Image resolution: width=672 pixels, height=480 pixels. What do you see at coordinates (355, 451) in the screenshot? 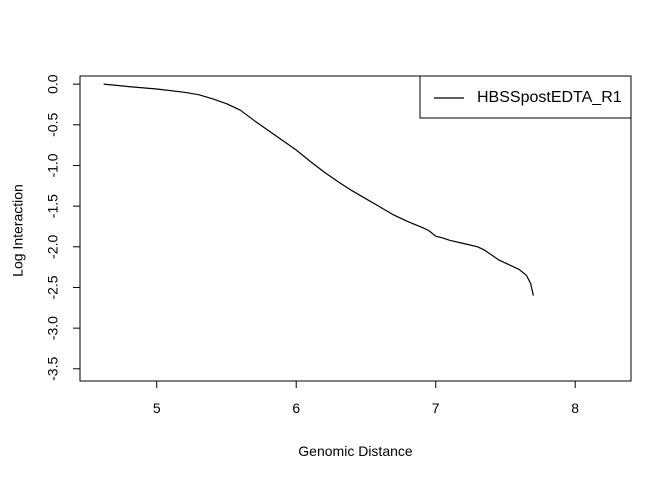
I see `x-axis-label: Genomic Distance` at bounding box center [355, 451].